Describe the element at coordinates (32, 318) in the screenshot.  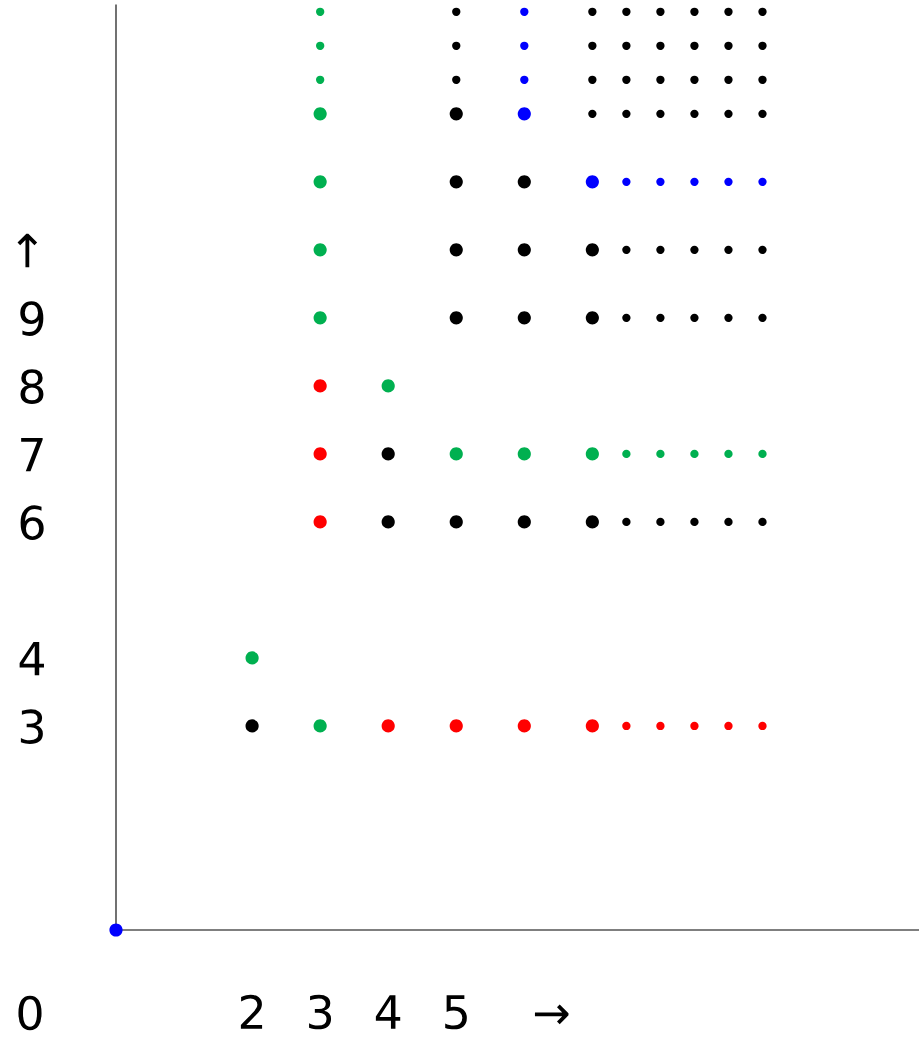
I see `y-tick-label: 9` at that location.